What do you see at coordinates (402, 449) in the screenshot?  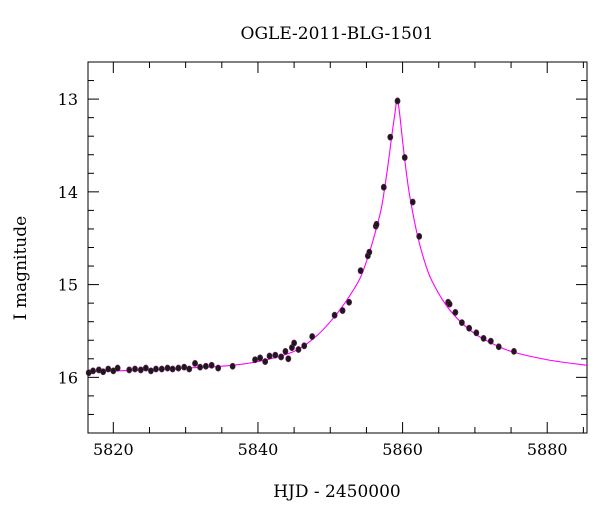 I see `x-tick-label: 5860` at bounding box center [402, 449].